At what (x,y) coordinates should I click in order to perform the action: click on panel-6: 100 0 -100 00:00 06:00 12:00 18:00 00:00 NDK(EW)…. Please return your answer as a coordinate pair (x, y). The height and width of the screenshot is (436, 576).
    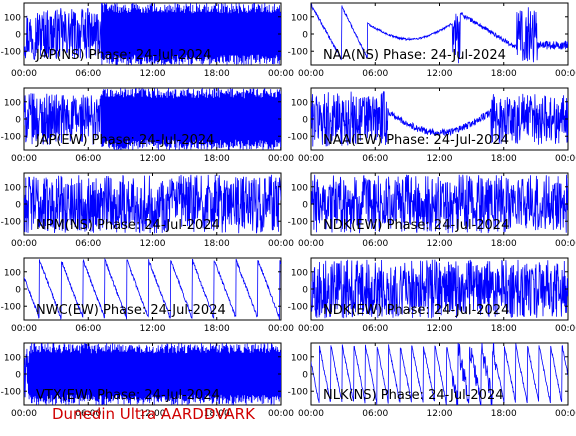
    Looking at the image, I should click on (432, 210).